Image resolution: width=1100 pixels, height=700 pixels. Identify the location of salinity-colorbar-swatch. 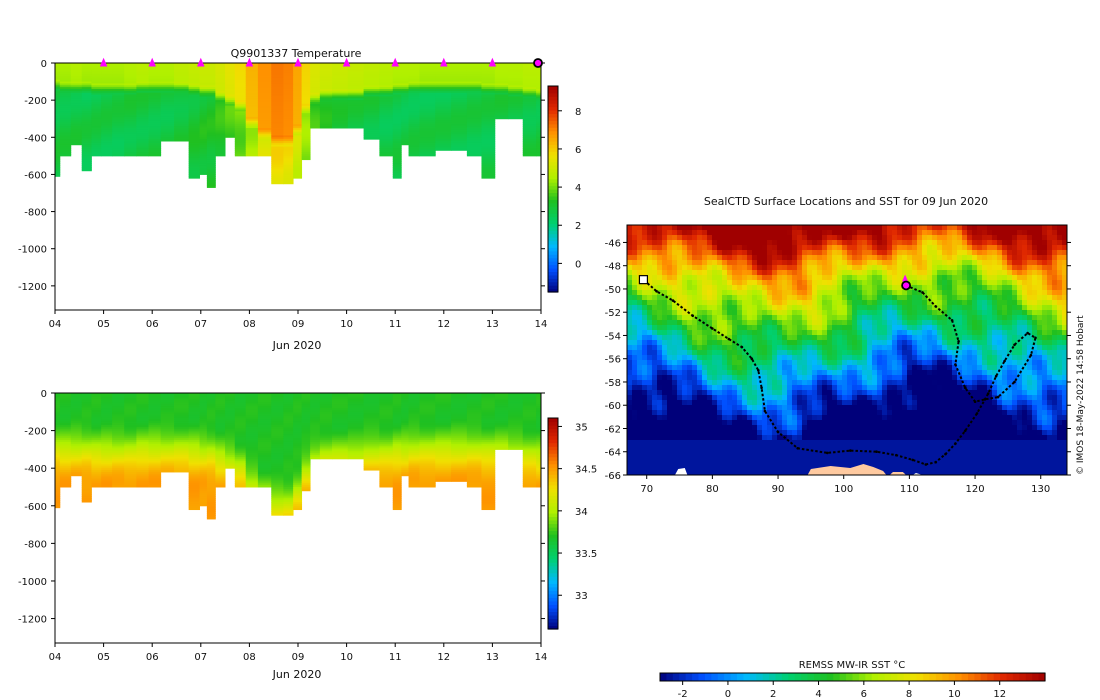
(553, 515).